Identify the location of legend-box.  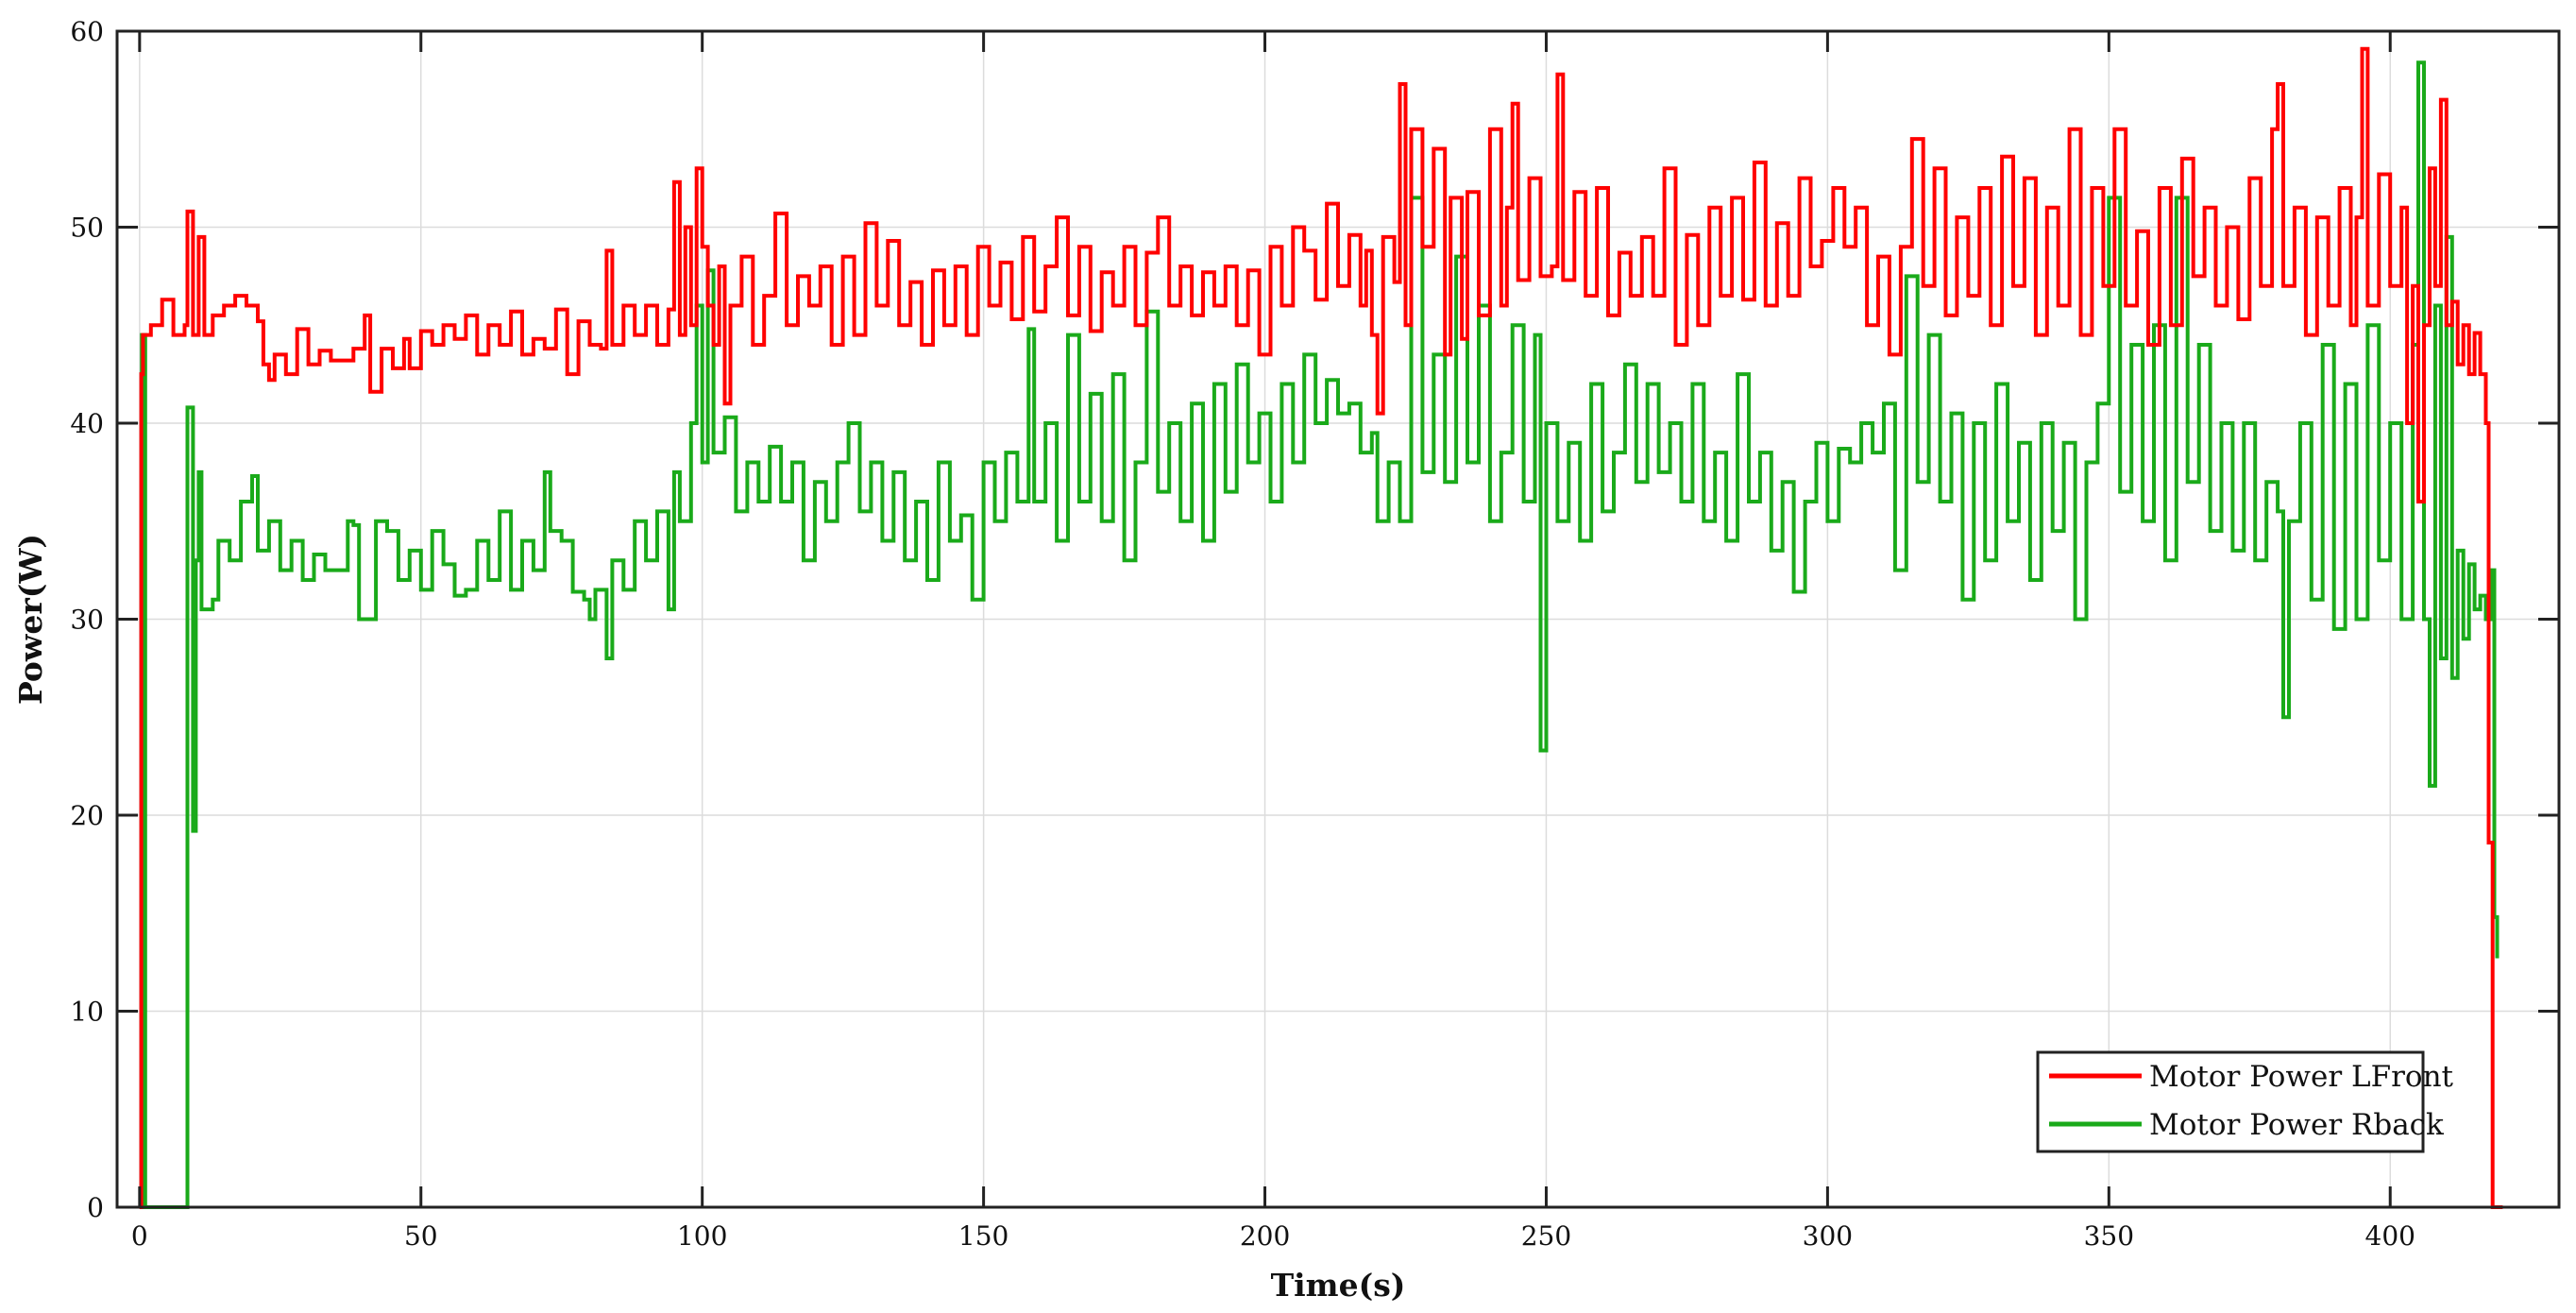
(2230, 1101).